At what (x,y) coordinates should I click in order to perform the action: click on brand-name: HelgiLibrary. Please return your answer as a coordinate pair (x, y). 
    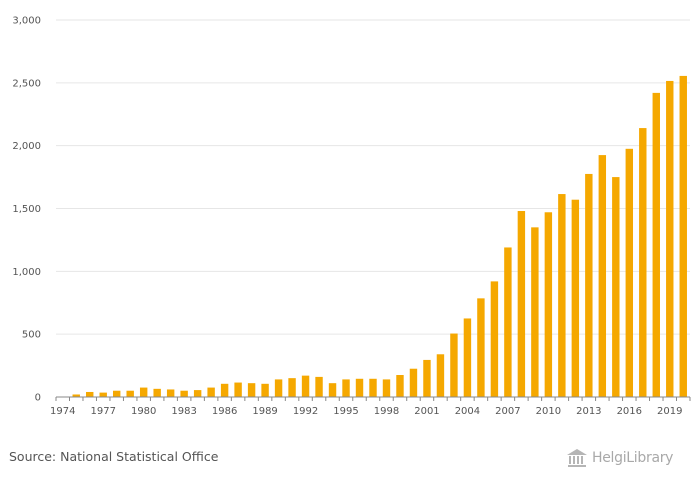
    Looking at the image, I should click on (633, 458).